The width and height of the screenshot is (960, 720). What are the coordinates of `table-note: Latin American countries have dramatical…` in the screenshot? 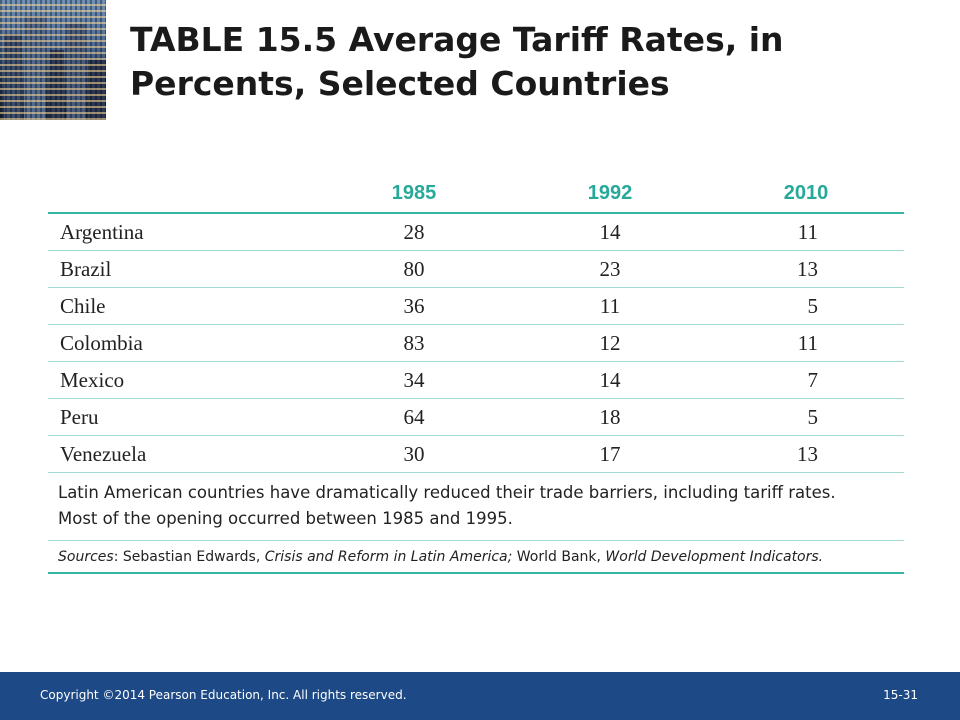 It's located at (476, 507).